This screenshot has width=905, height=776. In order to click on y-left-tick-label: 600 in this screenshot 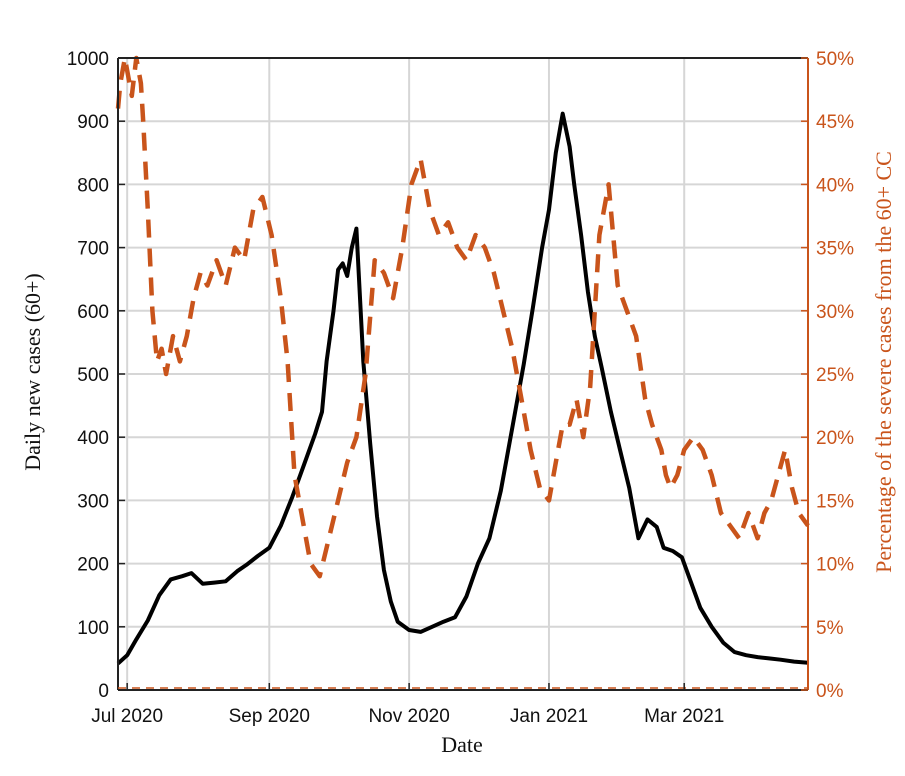, I will do `click(93, 312)`.